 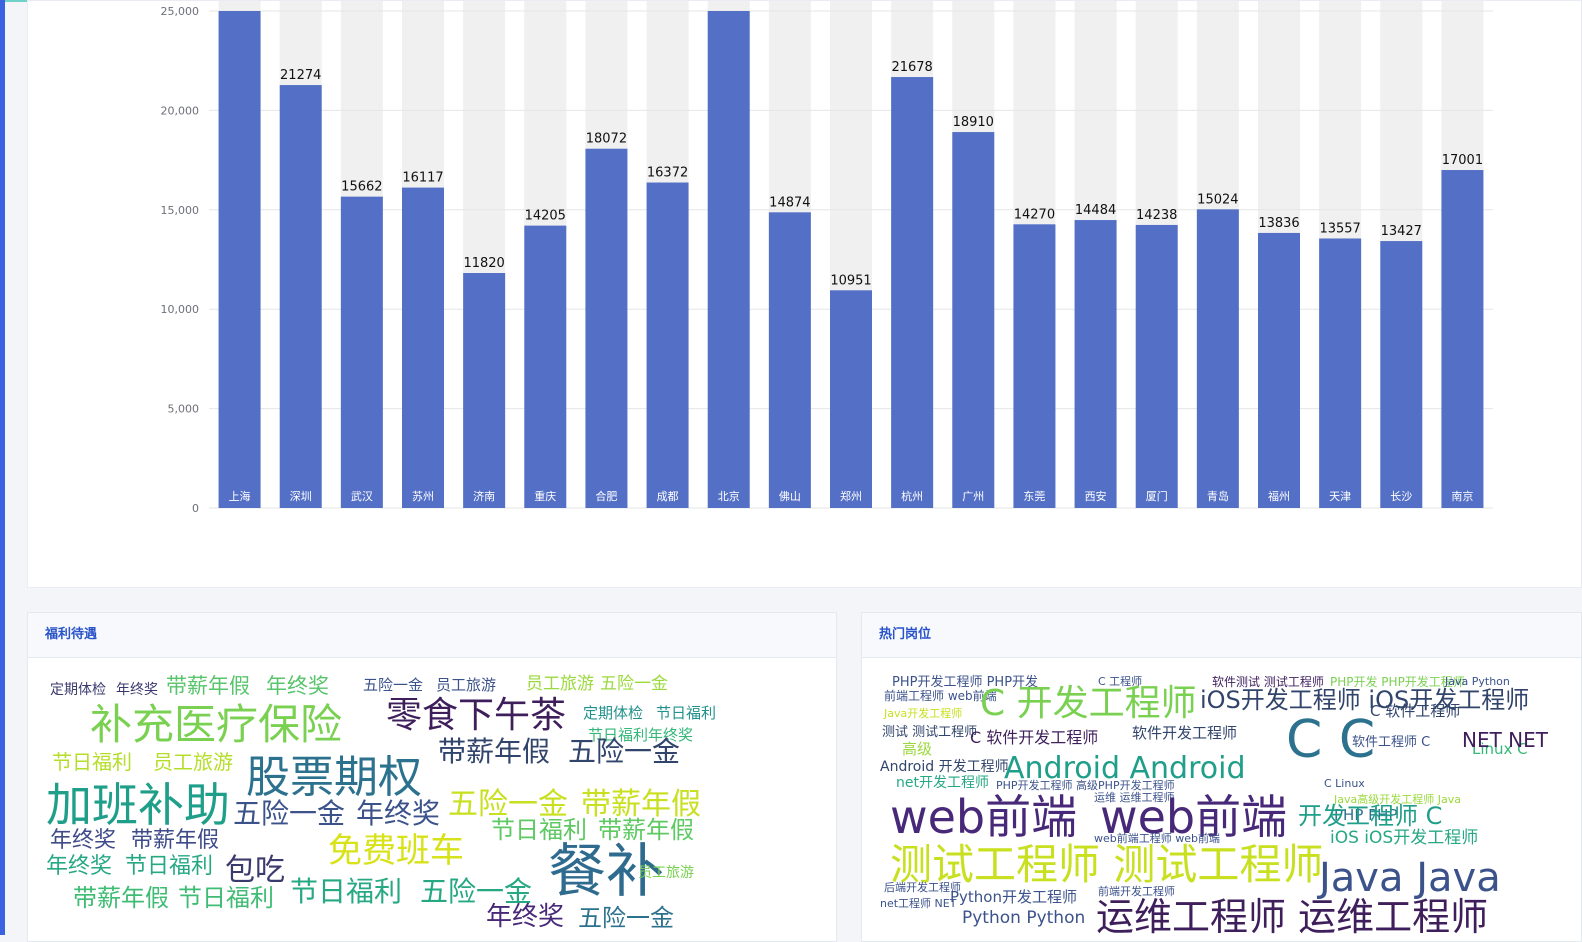 I want to click on x-category-label: 福州, so click(x=1279, y=496).